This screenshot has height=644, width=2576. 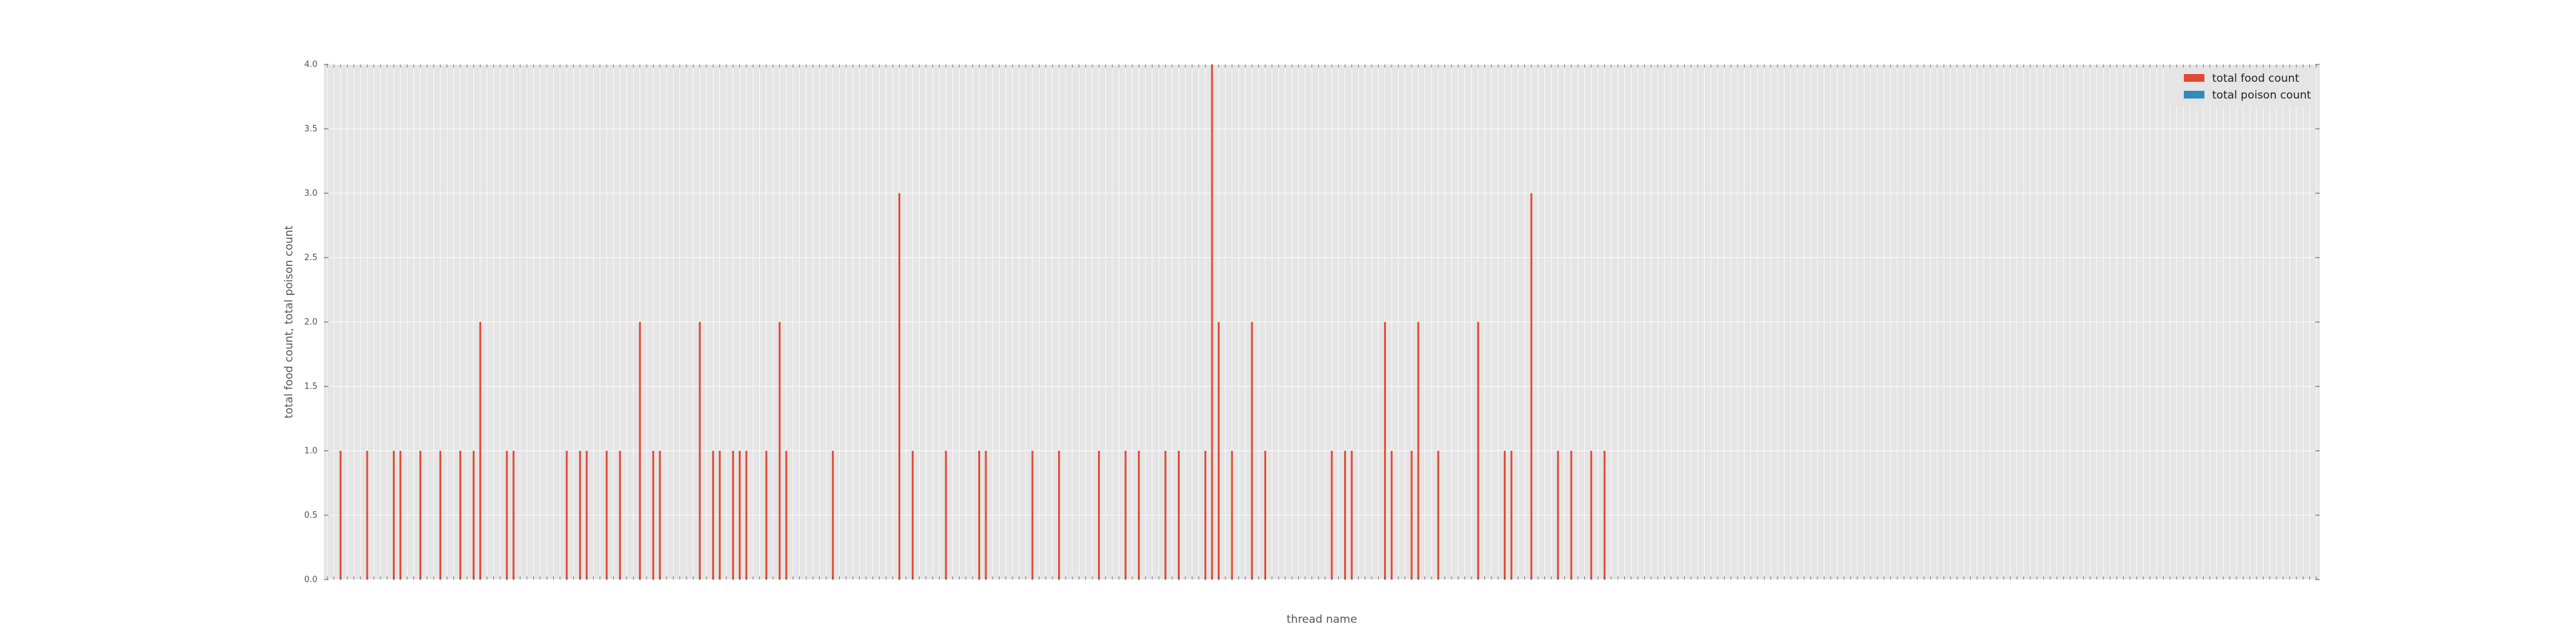 What do you see at coordinates (310, 515) in the screenshot?
I see `y-tick-label: 0.5` at bounding box center [310, 515].